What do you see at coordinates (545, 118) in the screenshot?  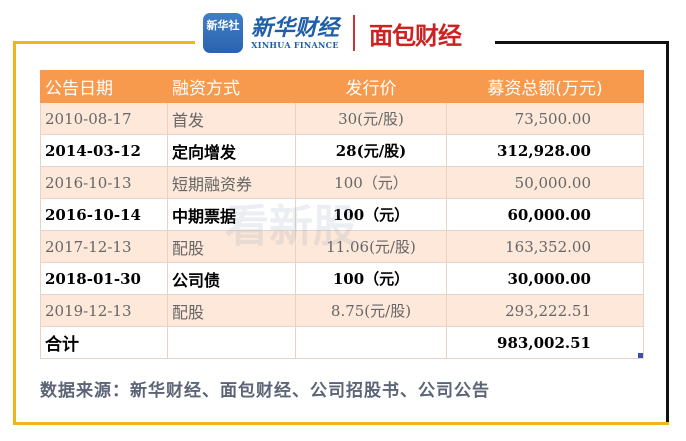 I see `cell-amount: 73,500.00` at bounding box center [545, 118].